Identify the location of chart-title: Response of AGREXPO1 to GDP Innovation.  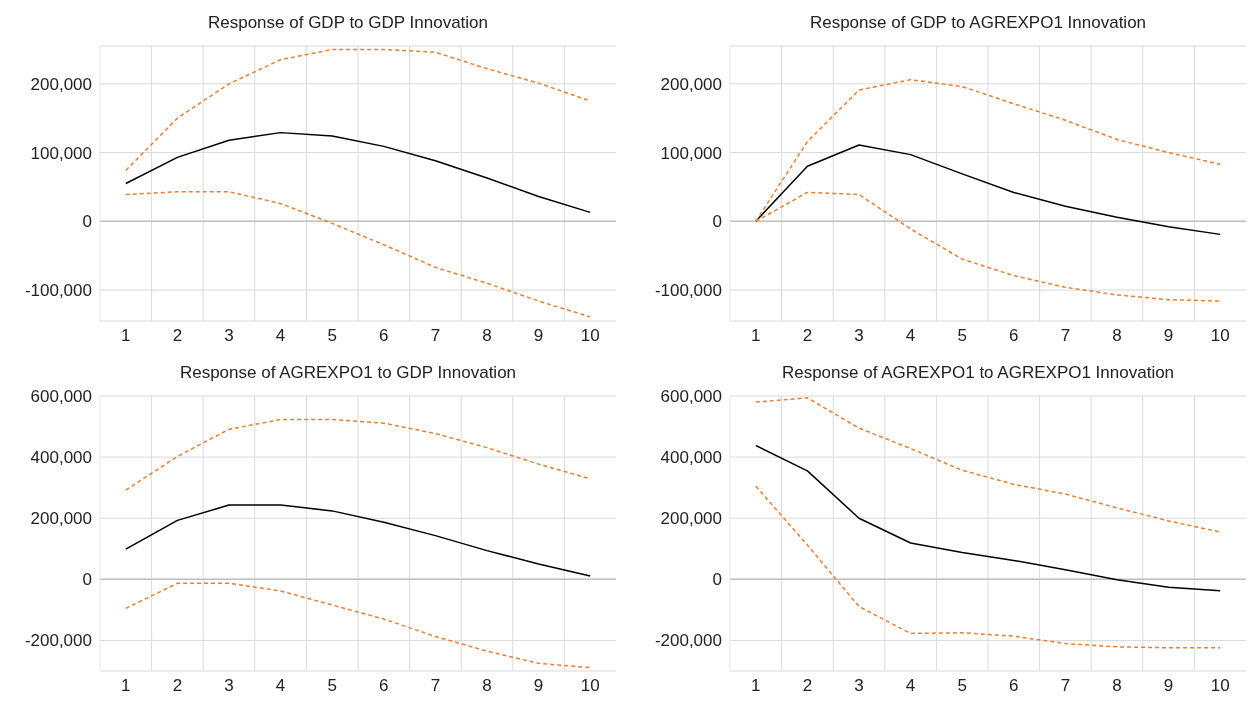
(348, 373).